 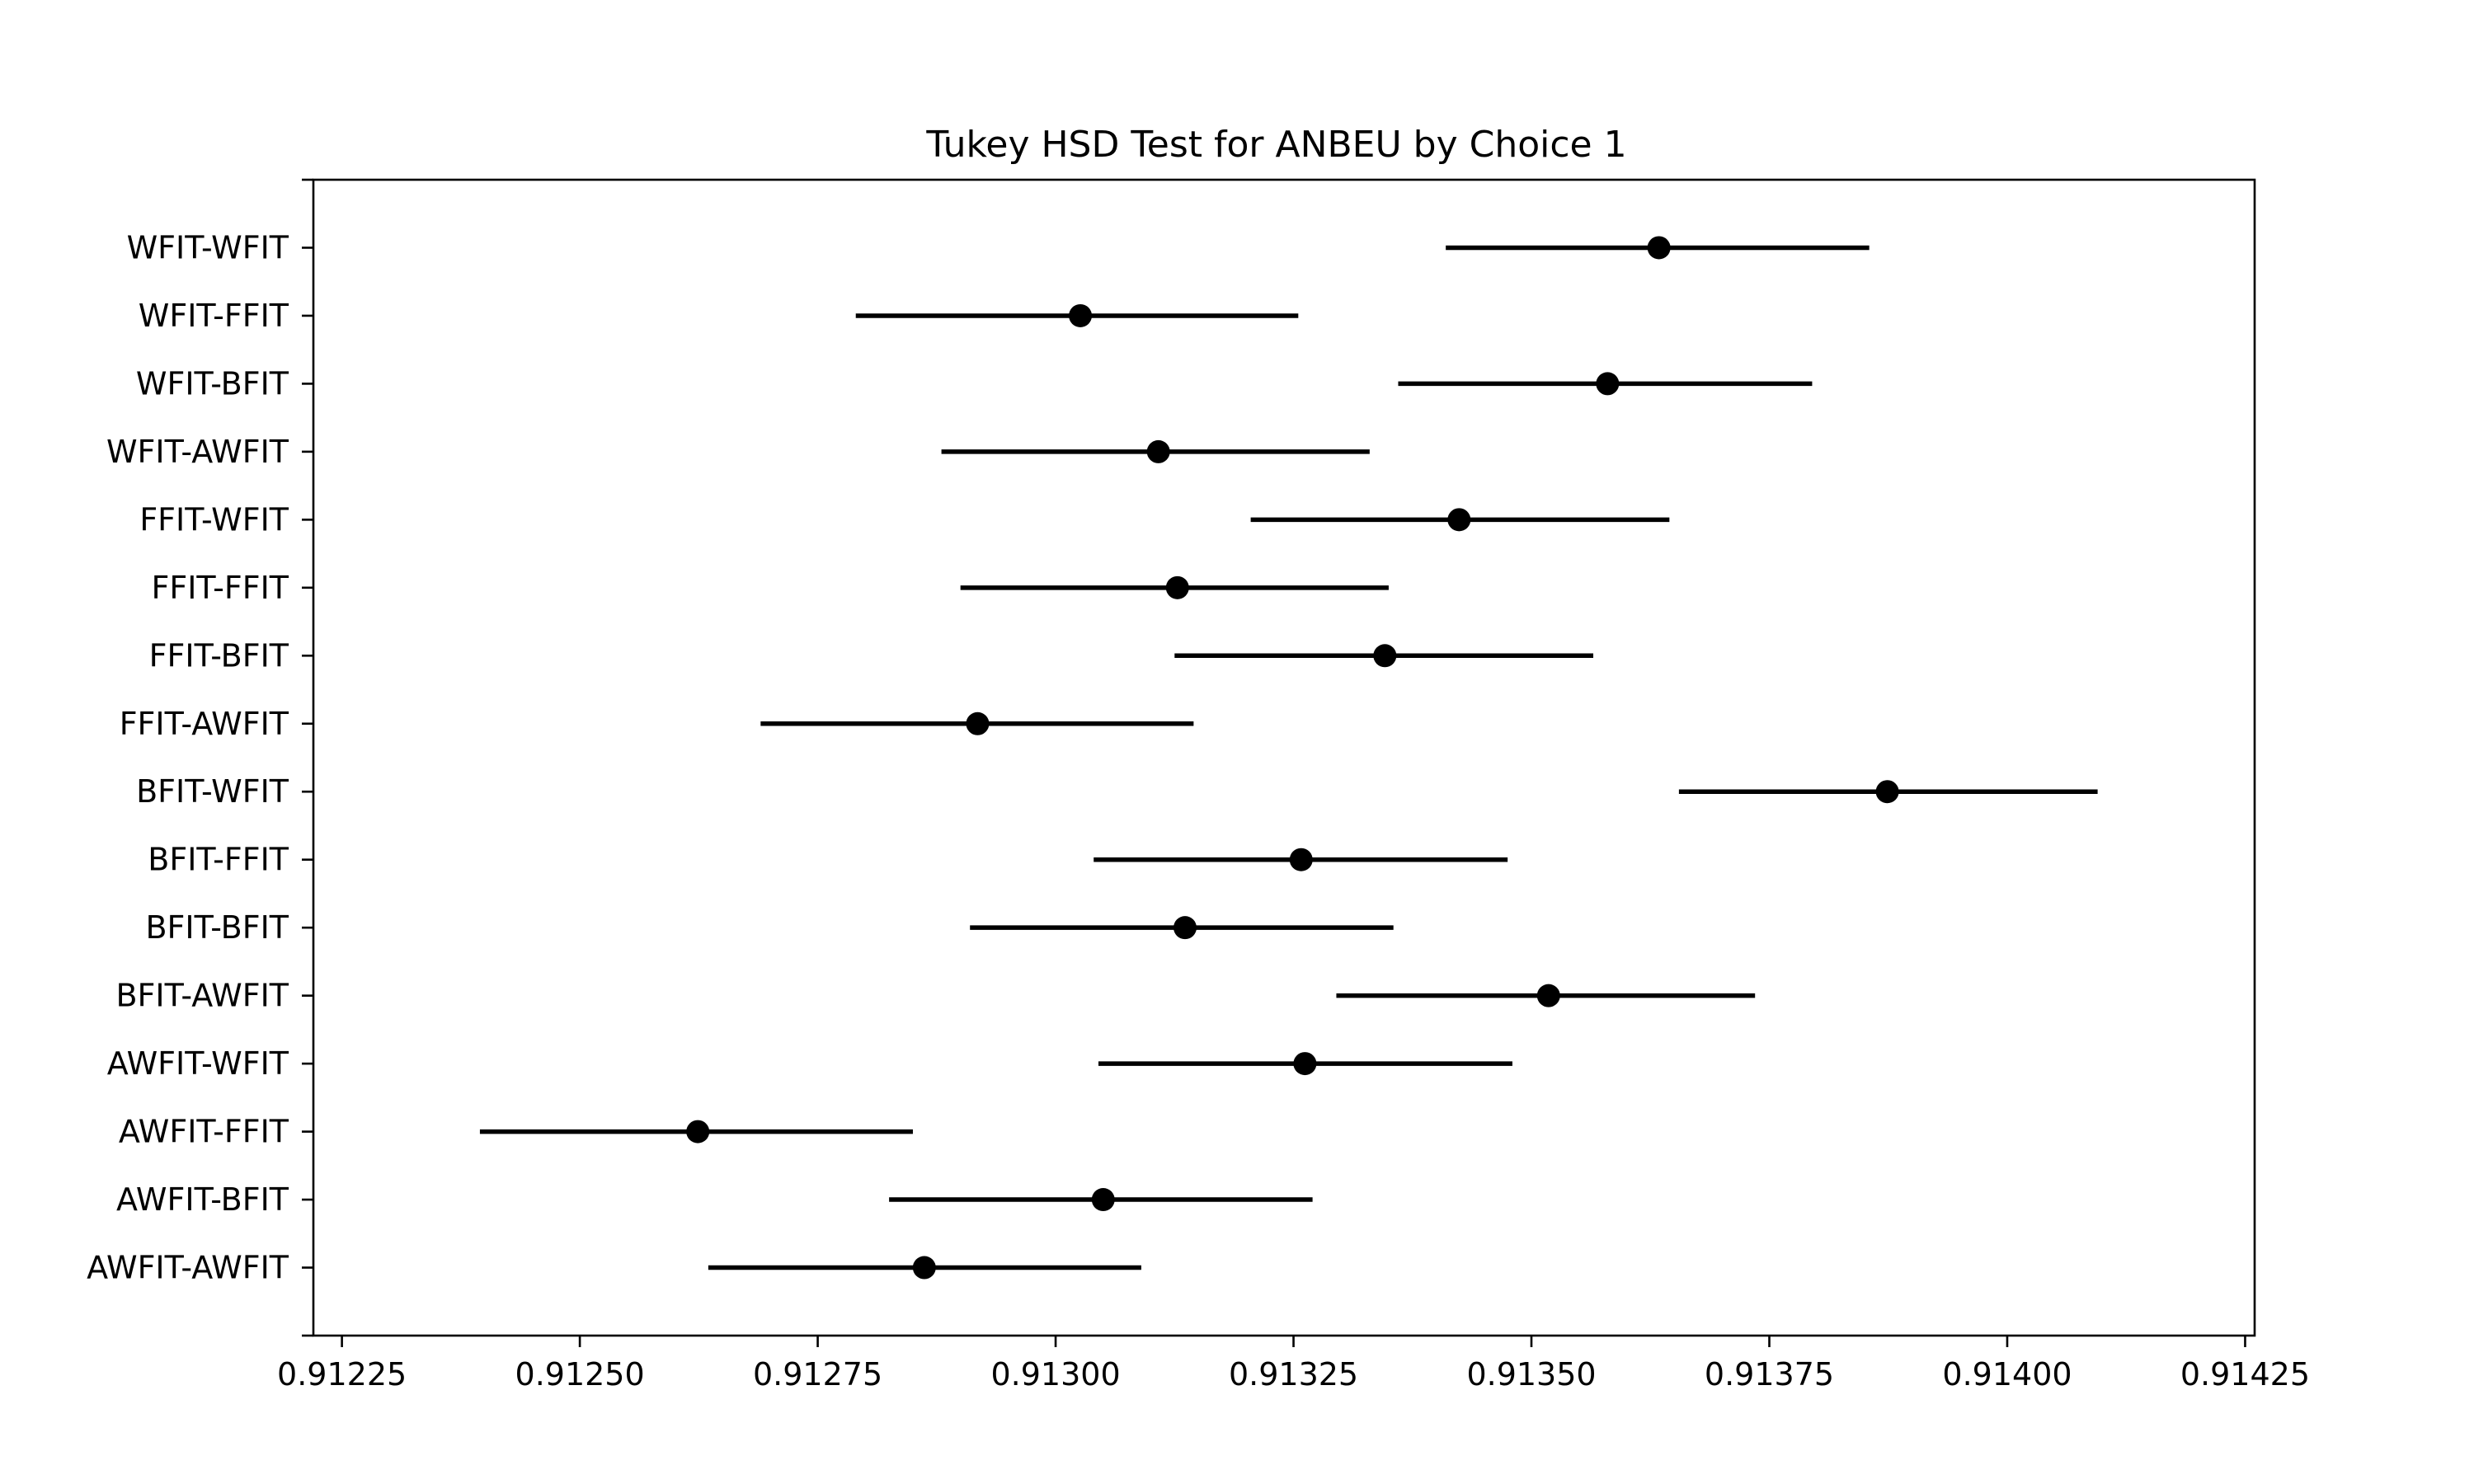 What do you see at coordinates (1275, 145) in the screenshot?
I see `chart-title: Tukey HSD Test for ANBEU by Choice 1` at bounding box center [1275, 145].